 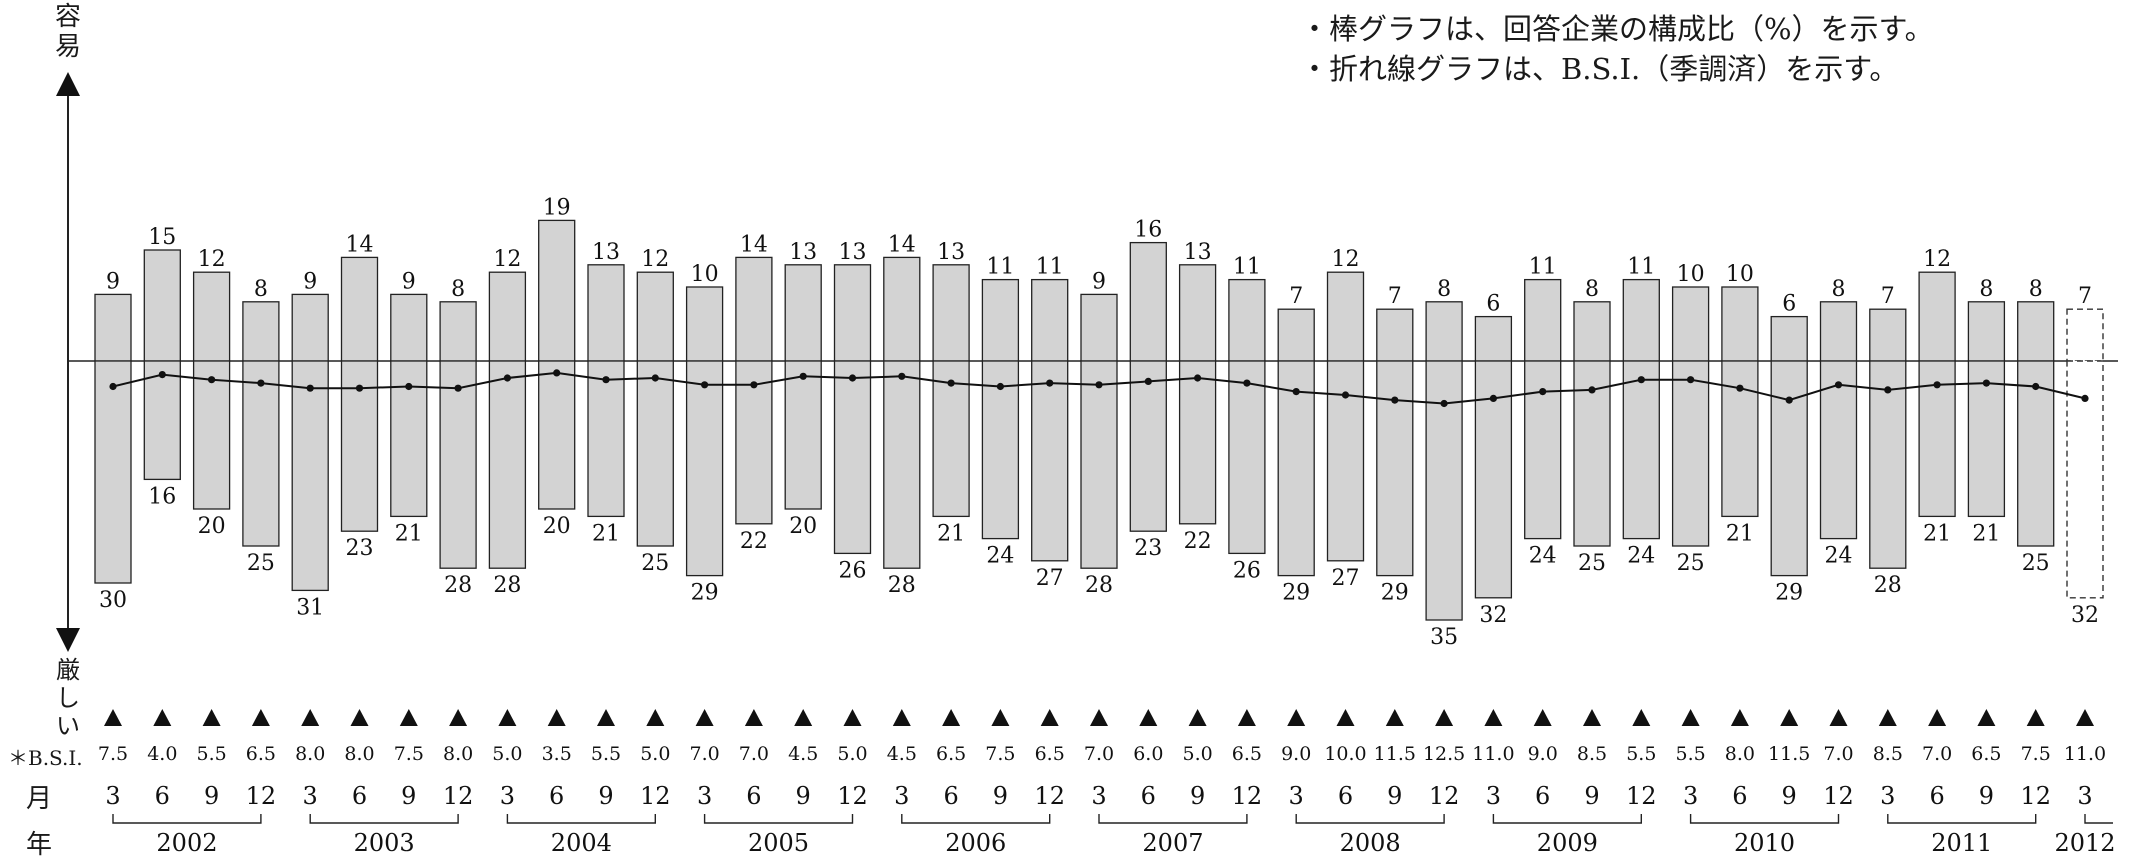 What do you see at coordinates (1543, 267) in the screenshot?
I see `bar-upper-label: 11` at bounding box center [1543, 267].